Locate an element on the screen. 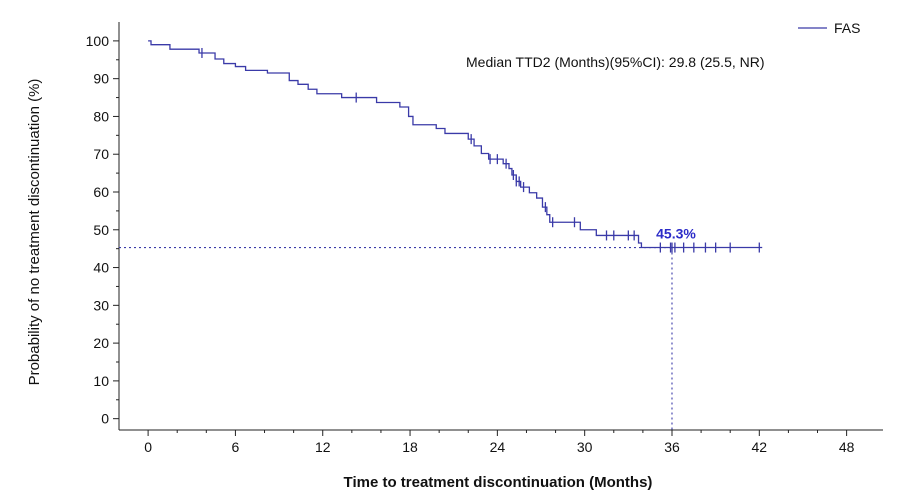 This screenshot has width=904, height=496. y-tick-label: 50 is located at coordinates (101, 230).